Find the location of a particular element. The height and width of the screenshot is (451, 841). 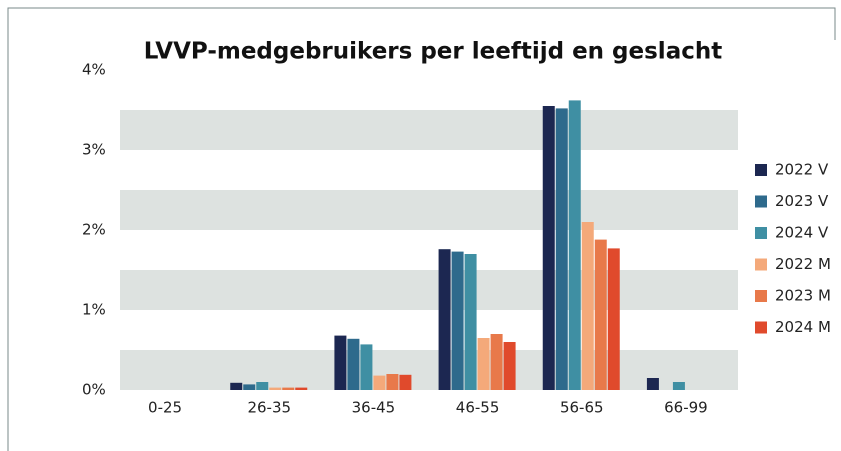

y-tick-label: 2% is located at coordinates (94, 230).